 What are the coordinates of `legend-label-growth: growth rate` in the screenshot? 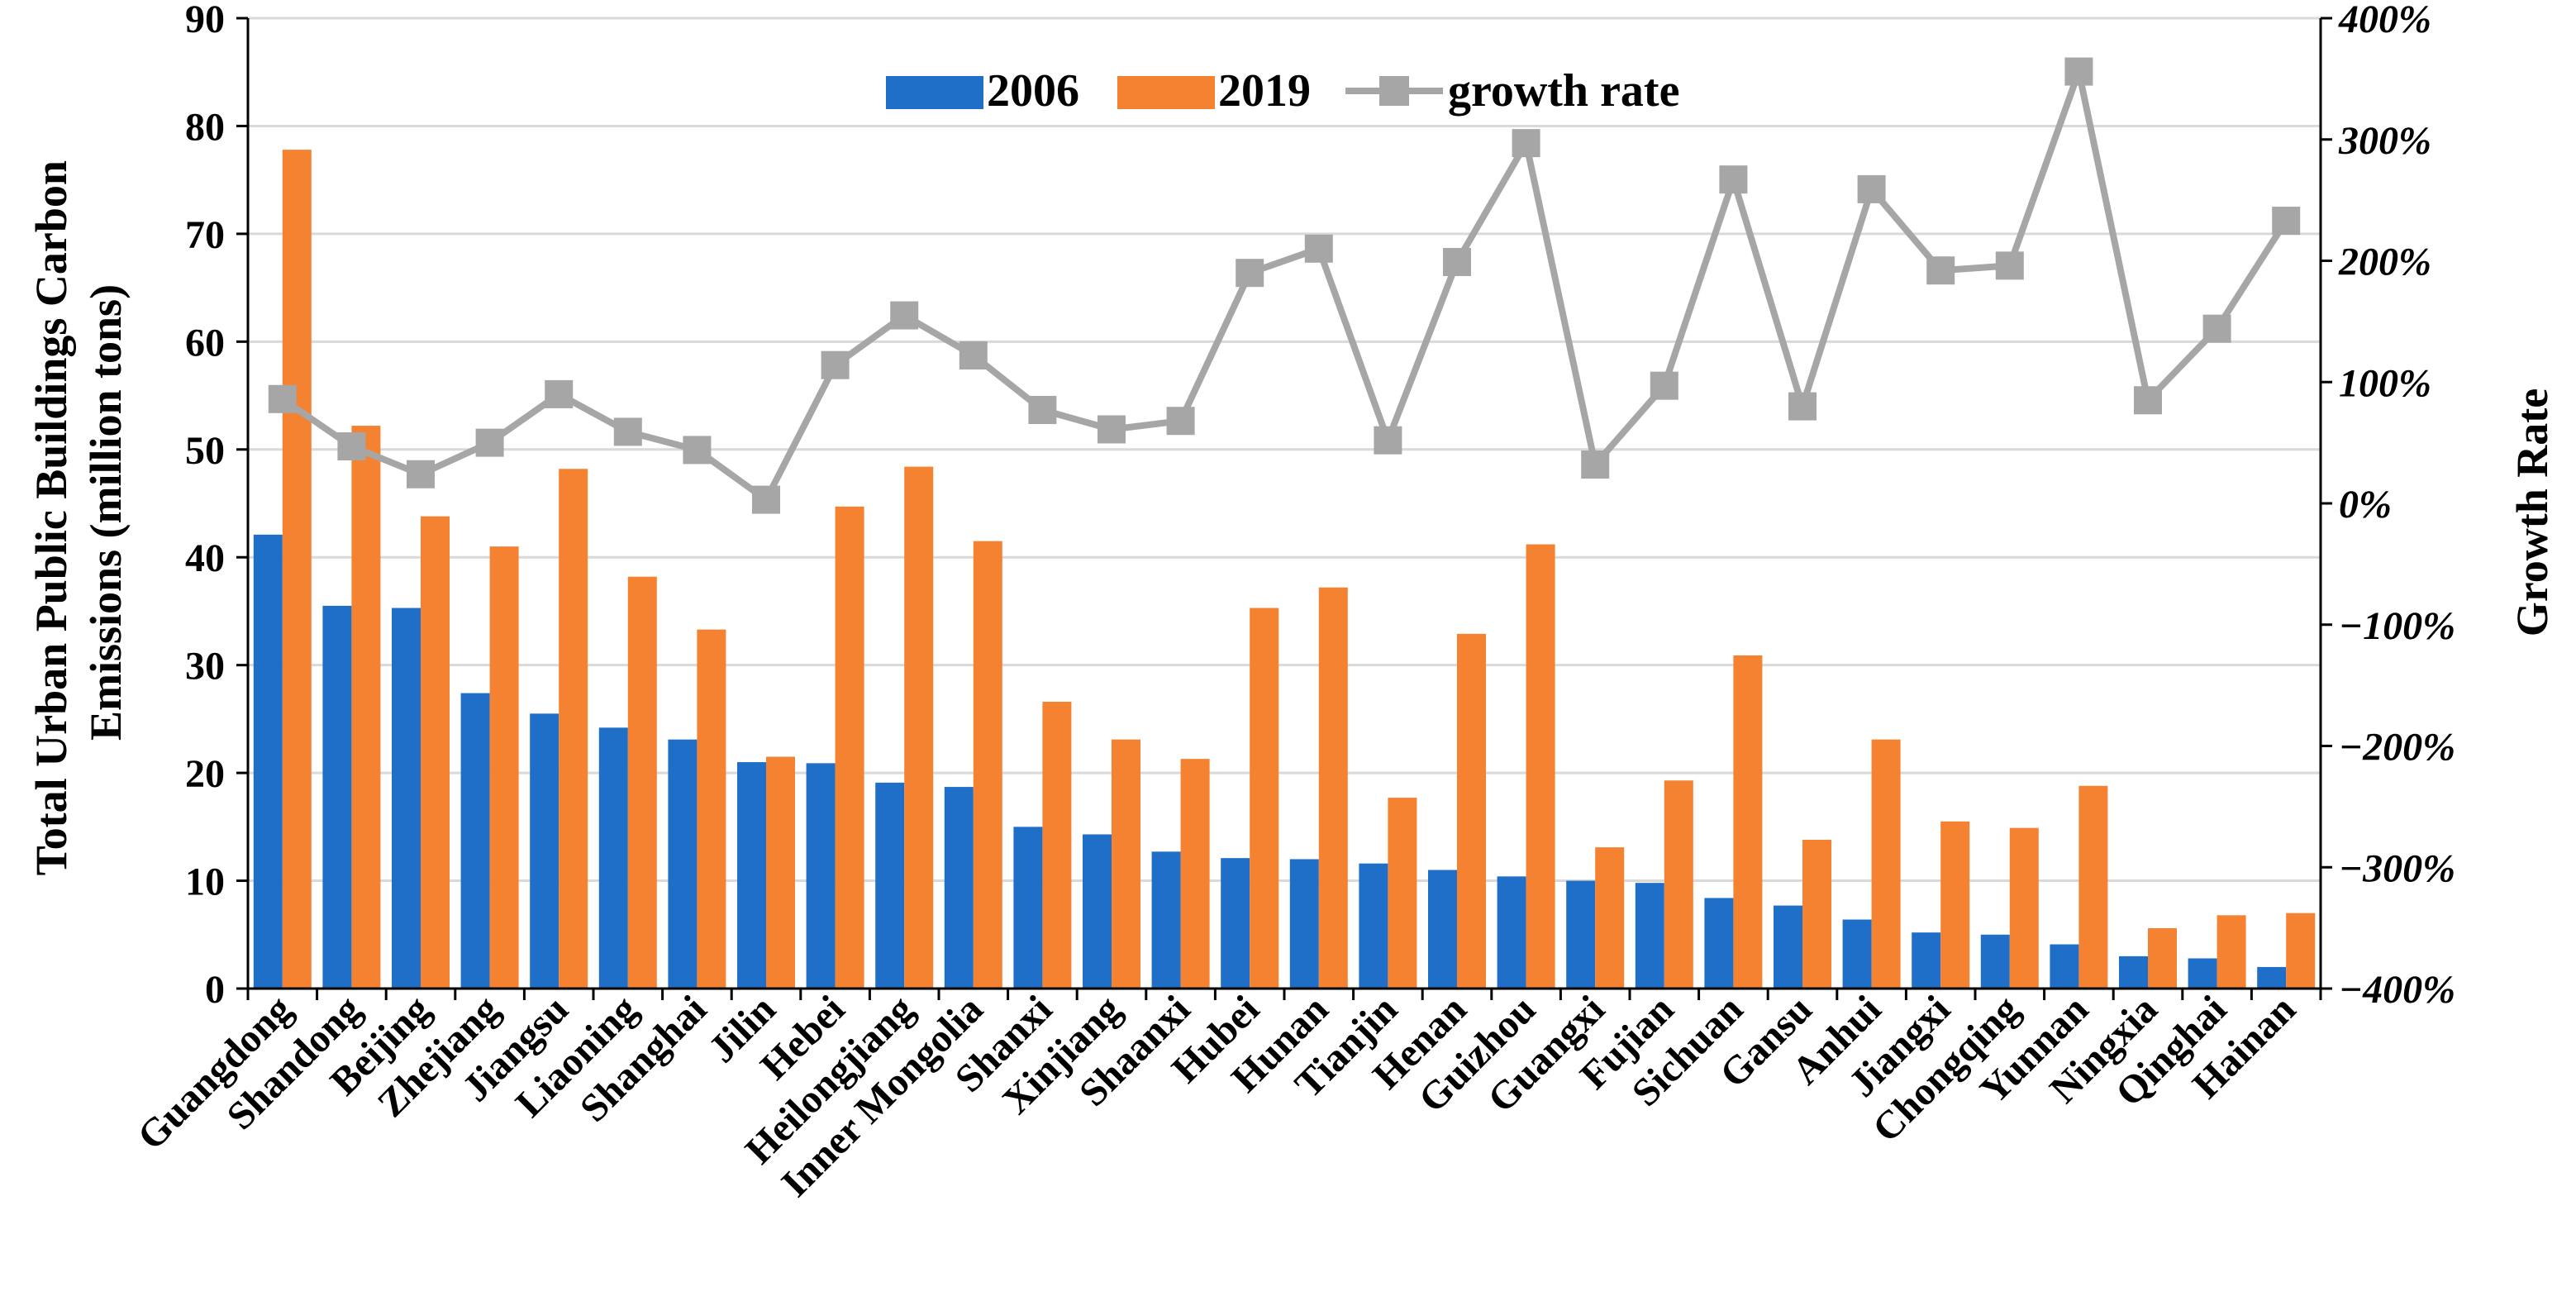 It's located at (1564, 91).